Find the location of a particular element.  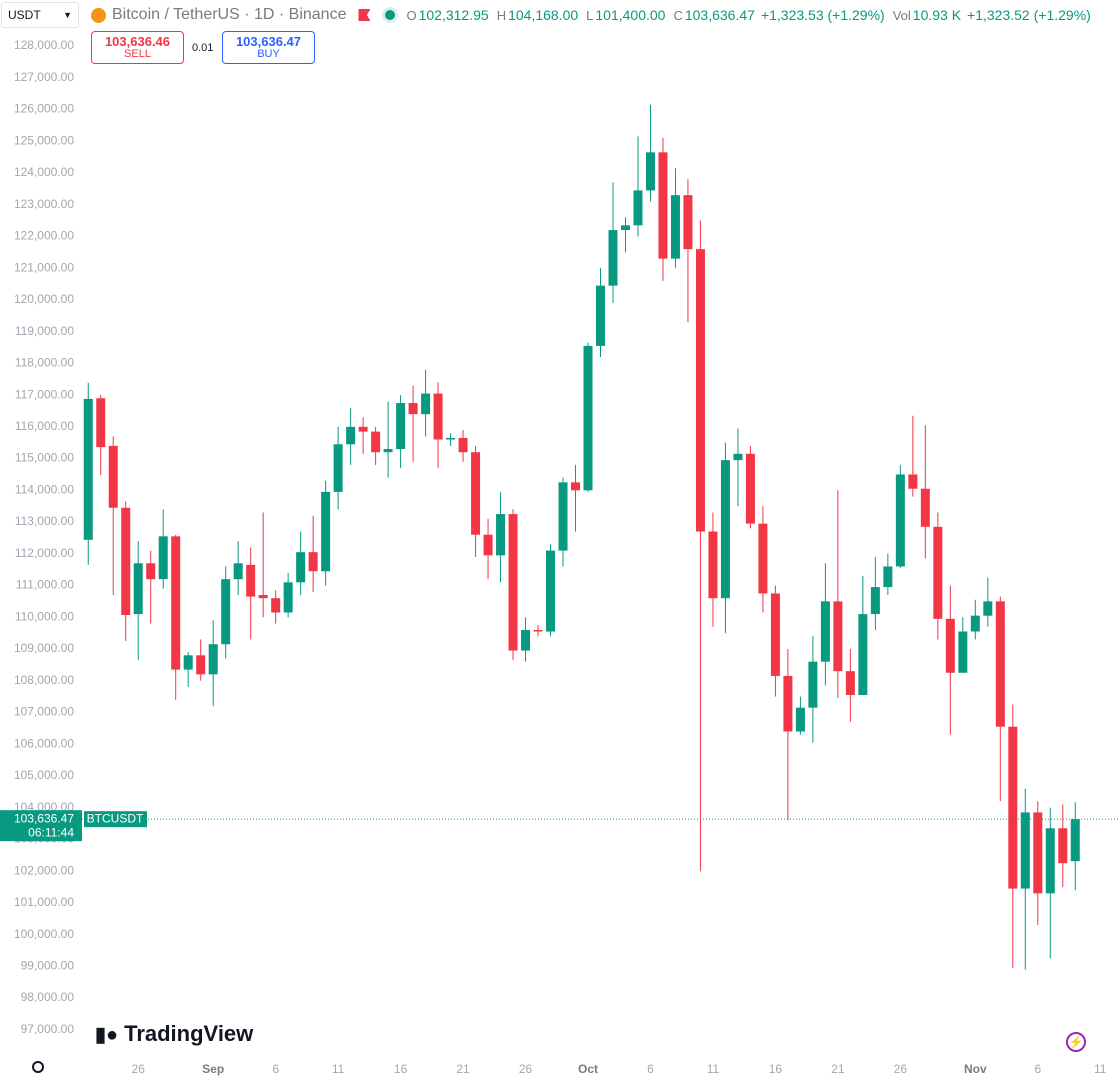

symbol-select-text: USDT is located at coordinates (24, 15).